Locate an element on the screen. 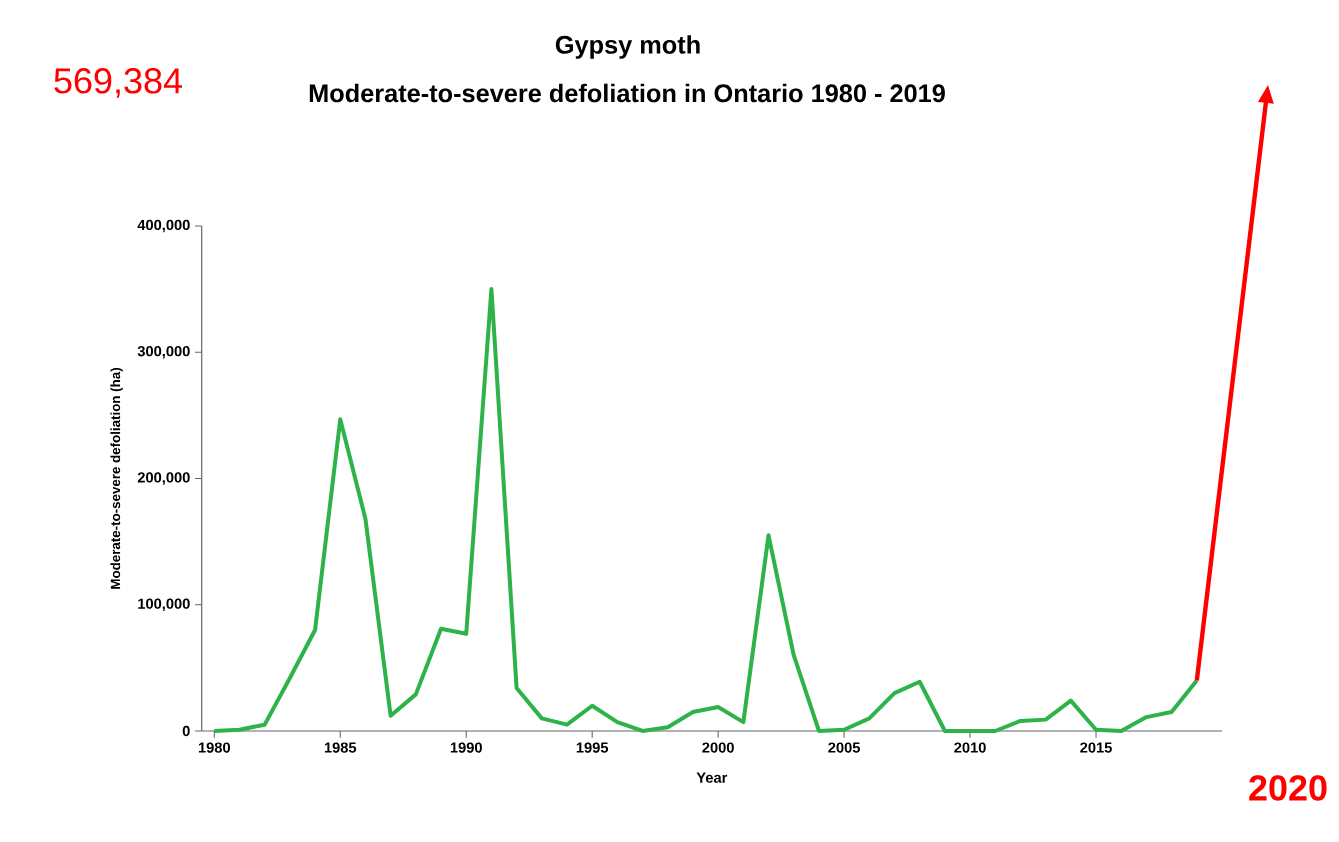  text: 569,384 is located at coordinates (118, 83).